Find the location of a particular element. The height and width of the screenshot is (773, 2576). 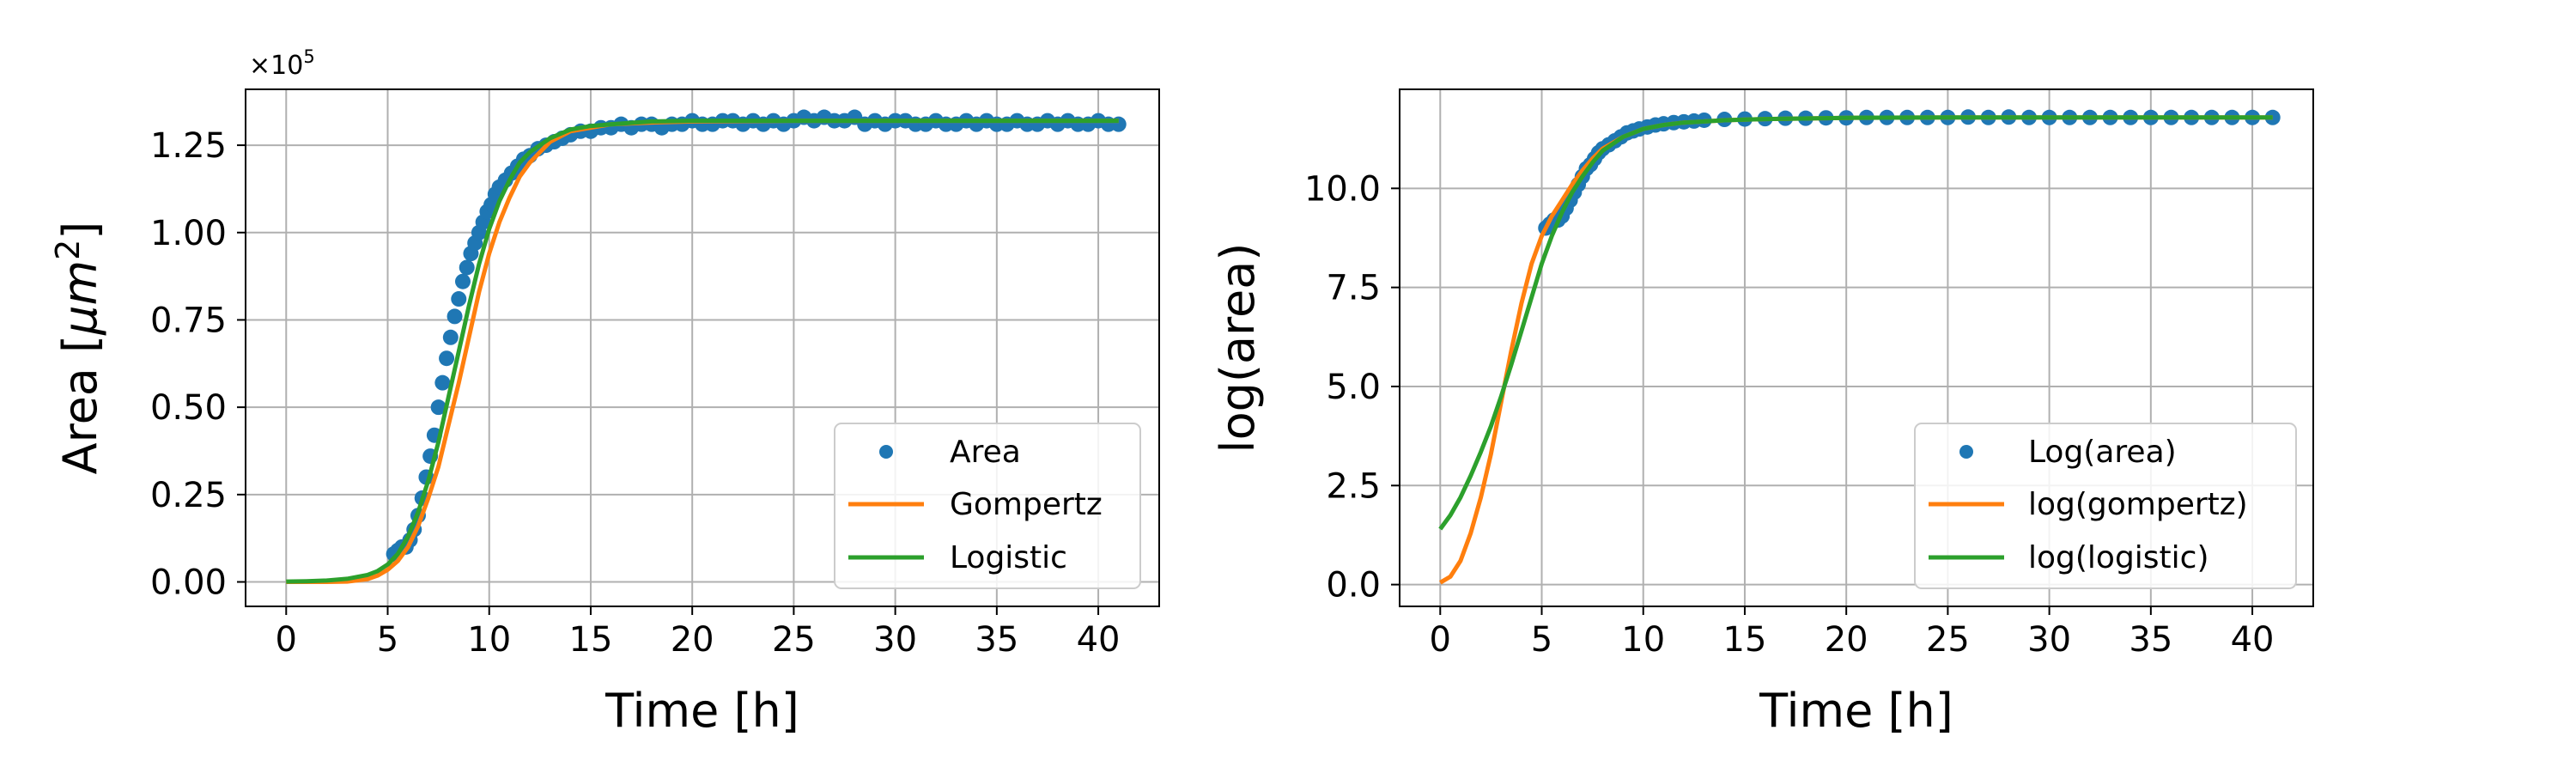

legend-label-log-area: Log(area) is located at coordinates (2102, 452).